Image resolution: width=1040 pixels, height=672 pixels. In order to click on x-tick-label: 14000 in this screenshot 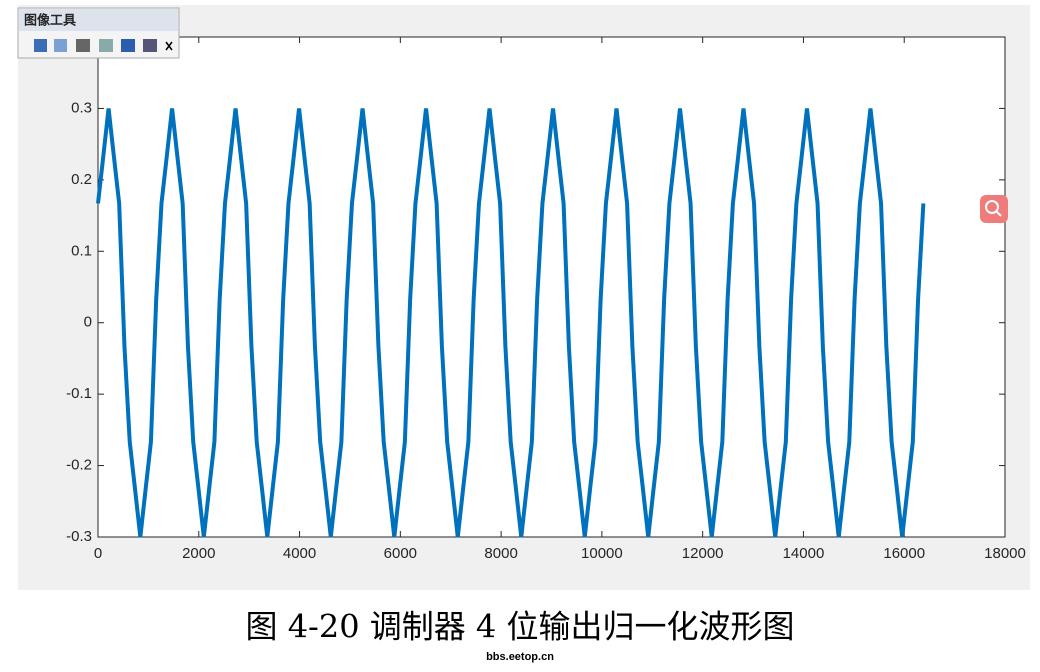, I will do `click(804, 553)`.